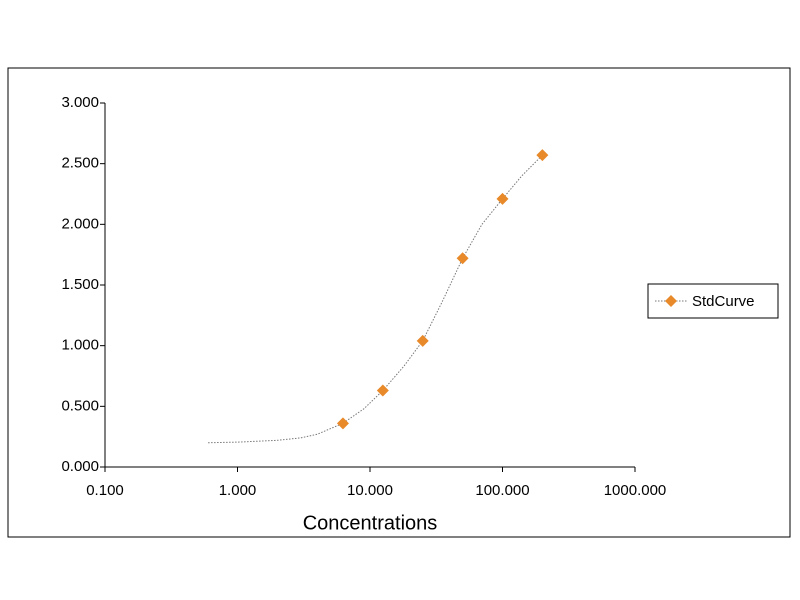 This screenshot has height=600, width=800. I want to click on x-tick-label: 1.000, so click(238, 490).